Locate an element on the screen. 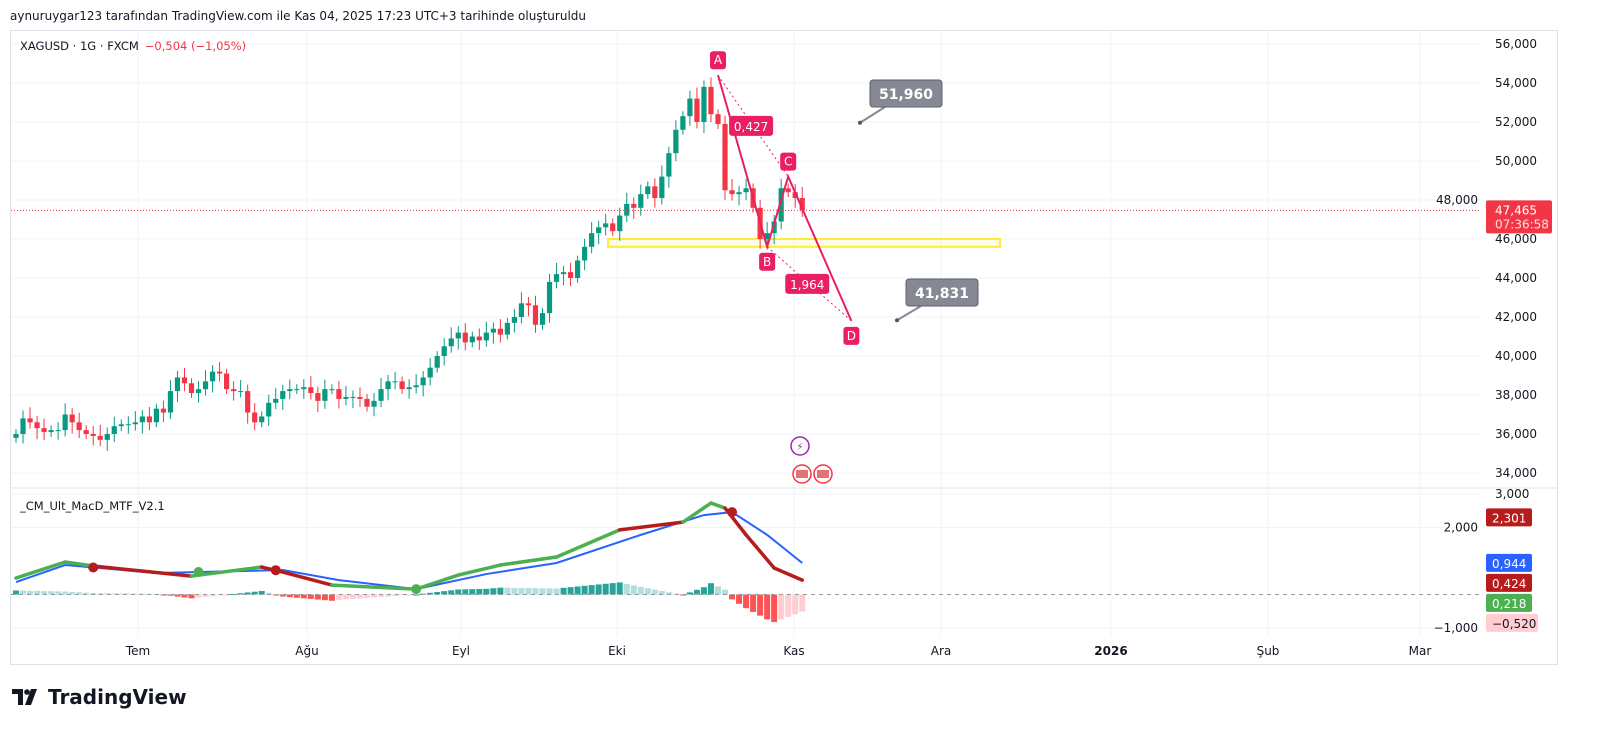  price-axis-label: 56,000 is located at coordinates (1516, 44).